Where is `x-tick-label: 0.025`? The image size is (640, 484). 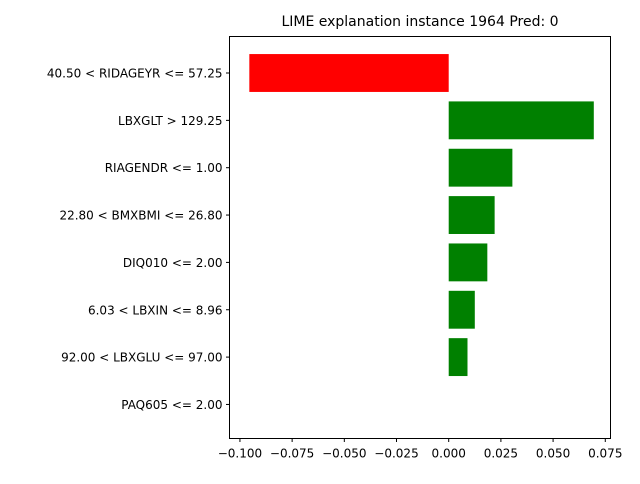 x-tick-label: 0.025 is located at coordinates (501, 454).